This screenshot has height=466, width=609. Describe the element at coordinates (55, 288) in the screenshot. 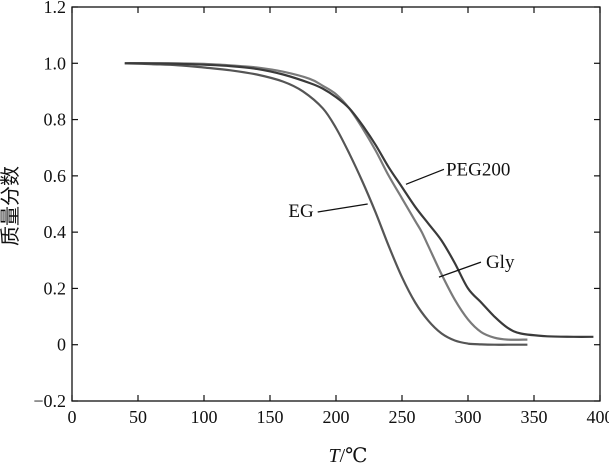

I see `y-tick-label: 0.2` at that location.